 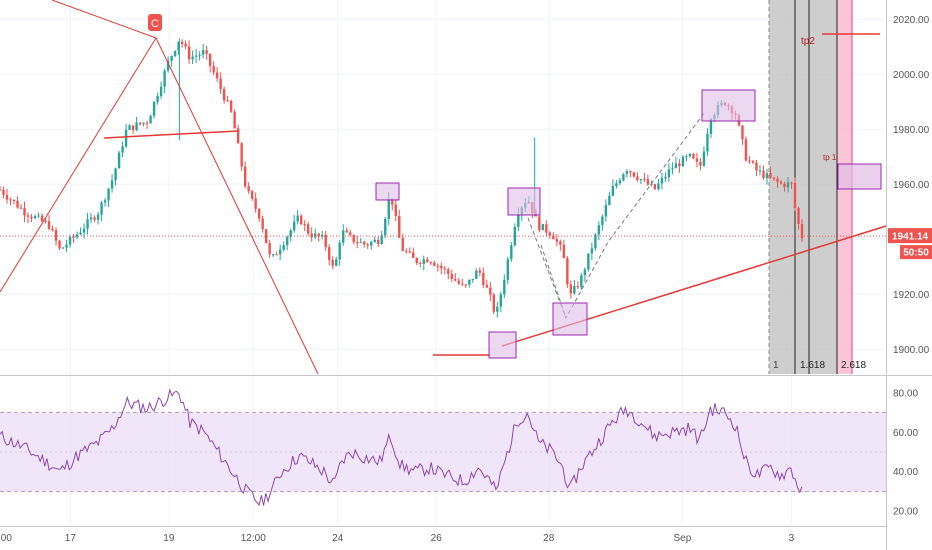 What do you see at coordinates (549, 538) in the screenshot?
I see `time-tick-label: 28` at bounding box center [549, 538].